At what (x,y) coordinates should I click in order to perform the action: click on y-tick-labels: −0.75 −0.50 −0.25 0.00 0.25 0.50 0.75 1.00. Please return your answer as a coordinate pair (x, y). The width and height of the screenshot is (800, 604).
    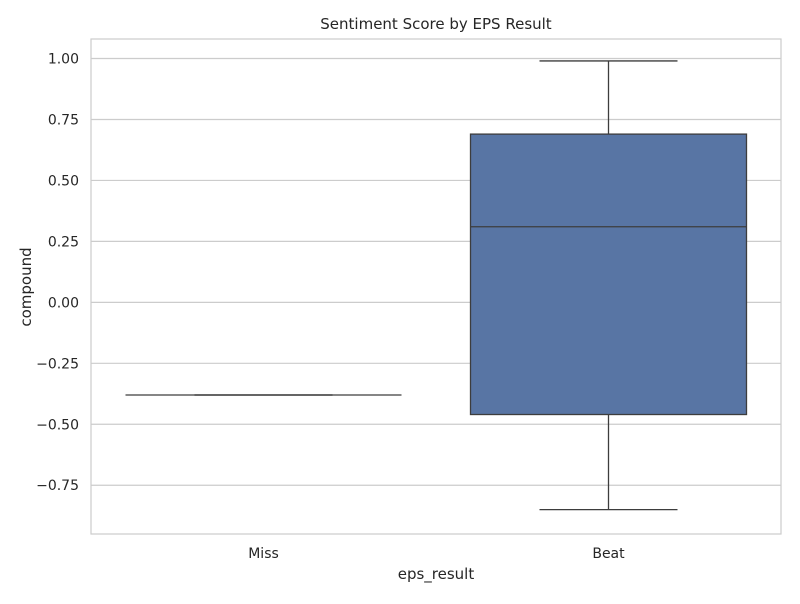
    Looking at the image, I should click on (57, 273).